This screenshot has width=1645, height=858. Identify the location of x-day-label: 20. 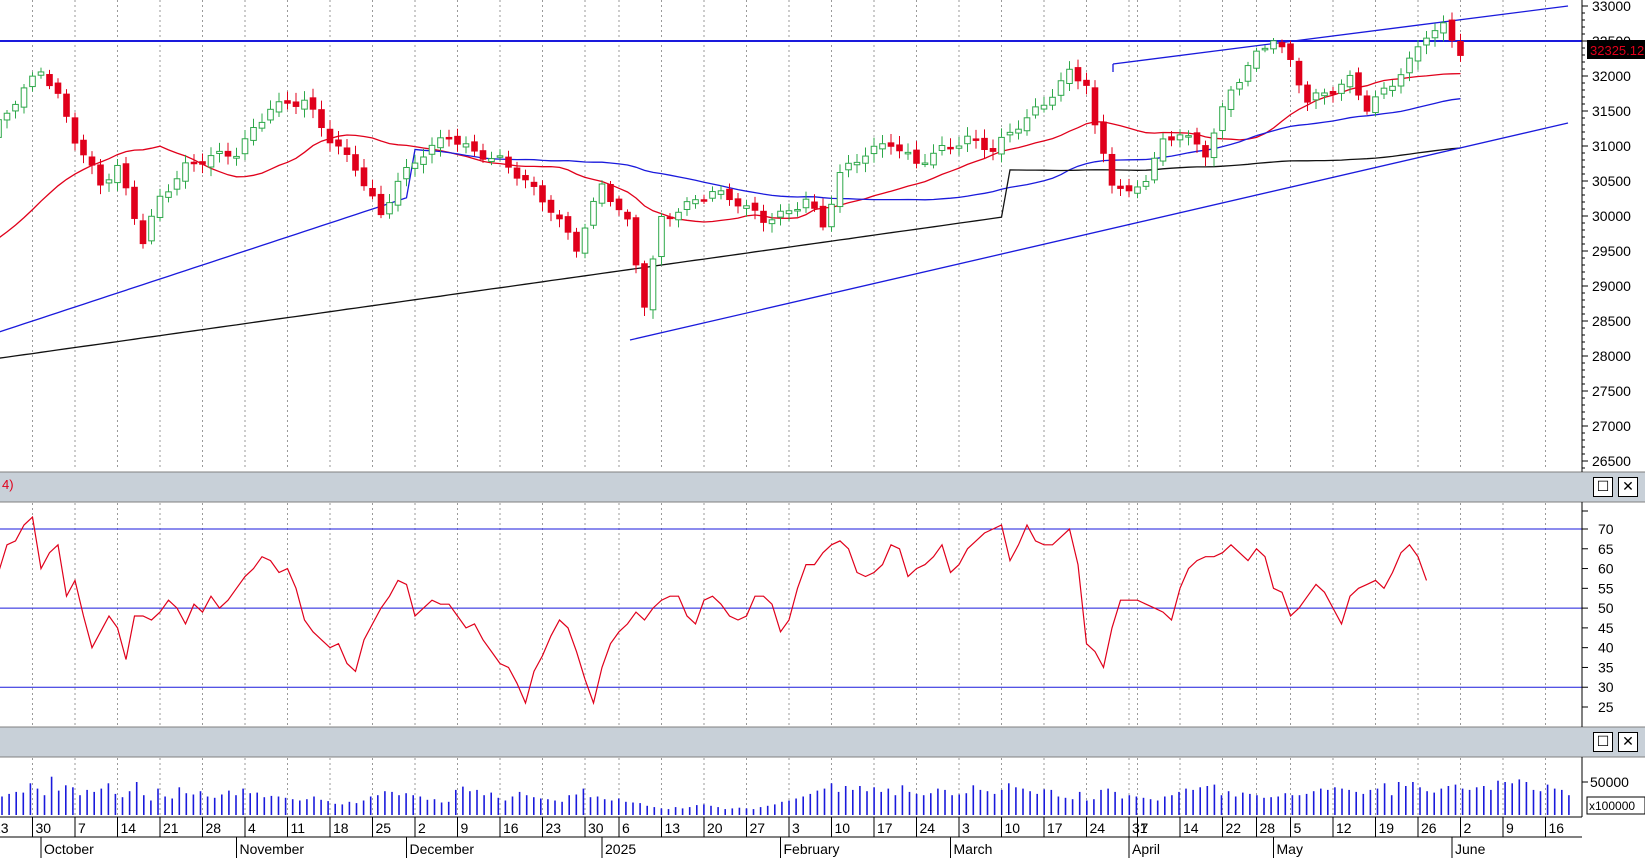
(715, 828).